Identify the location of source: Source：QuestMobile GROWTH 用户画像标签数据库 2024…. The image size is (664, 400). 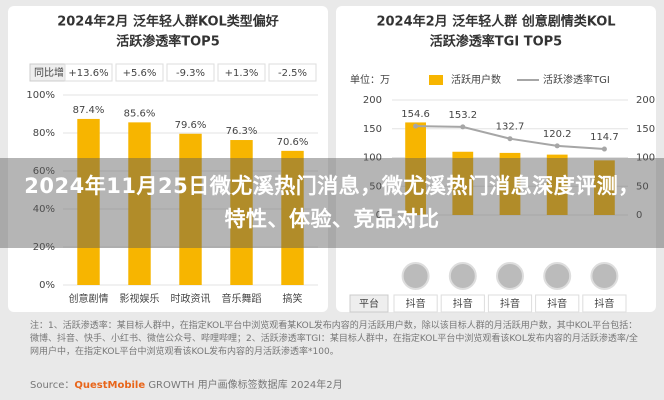
(186, 383).